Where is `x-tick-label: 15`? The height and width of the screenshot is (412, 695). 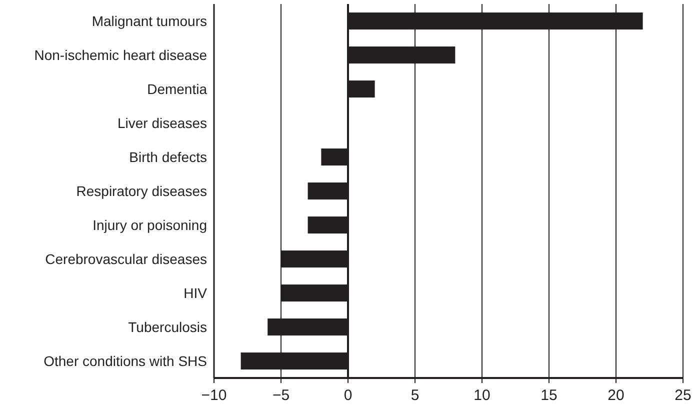
x-tick-label: 15 is located at coordinates (549, 395).